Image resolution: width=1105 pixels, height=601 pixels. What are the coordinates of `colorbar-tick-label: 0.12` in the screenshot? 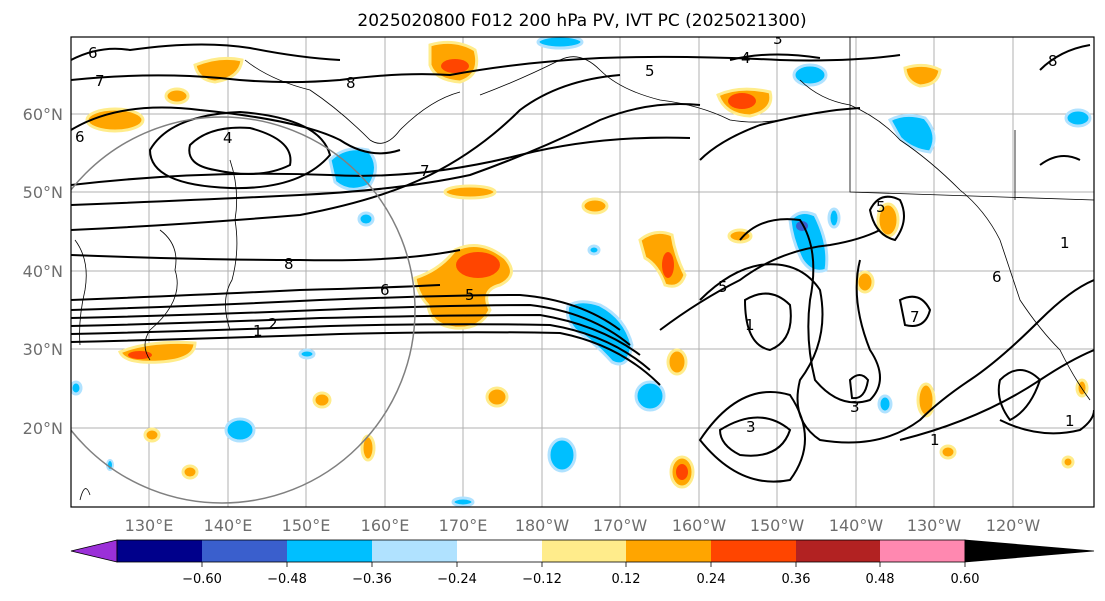 It's located at (626, 579).